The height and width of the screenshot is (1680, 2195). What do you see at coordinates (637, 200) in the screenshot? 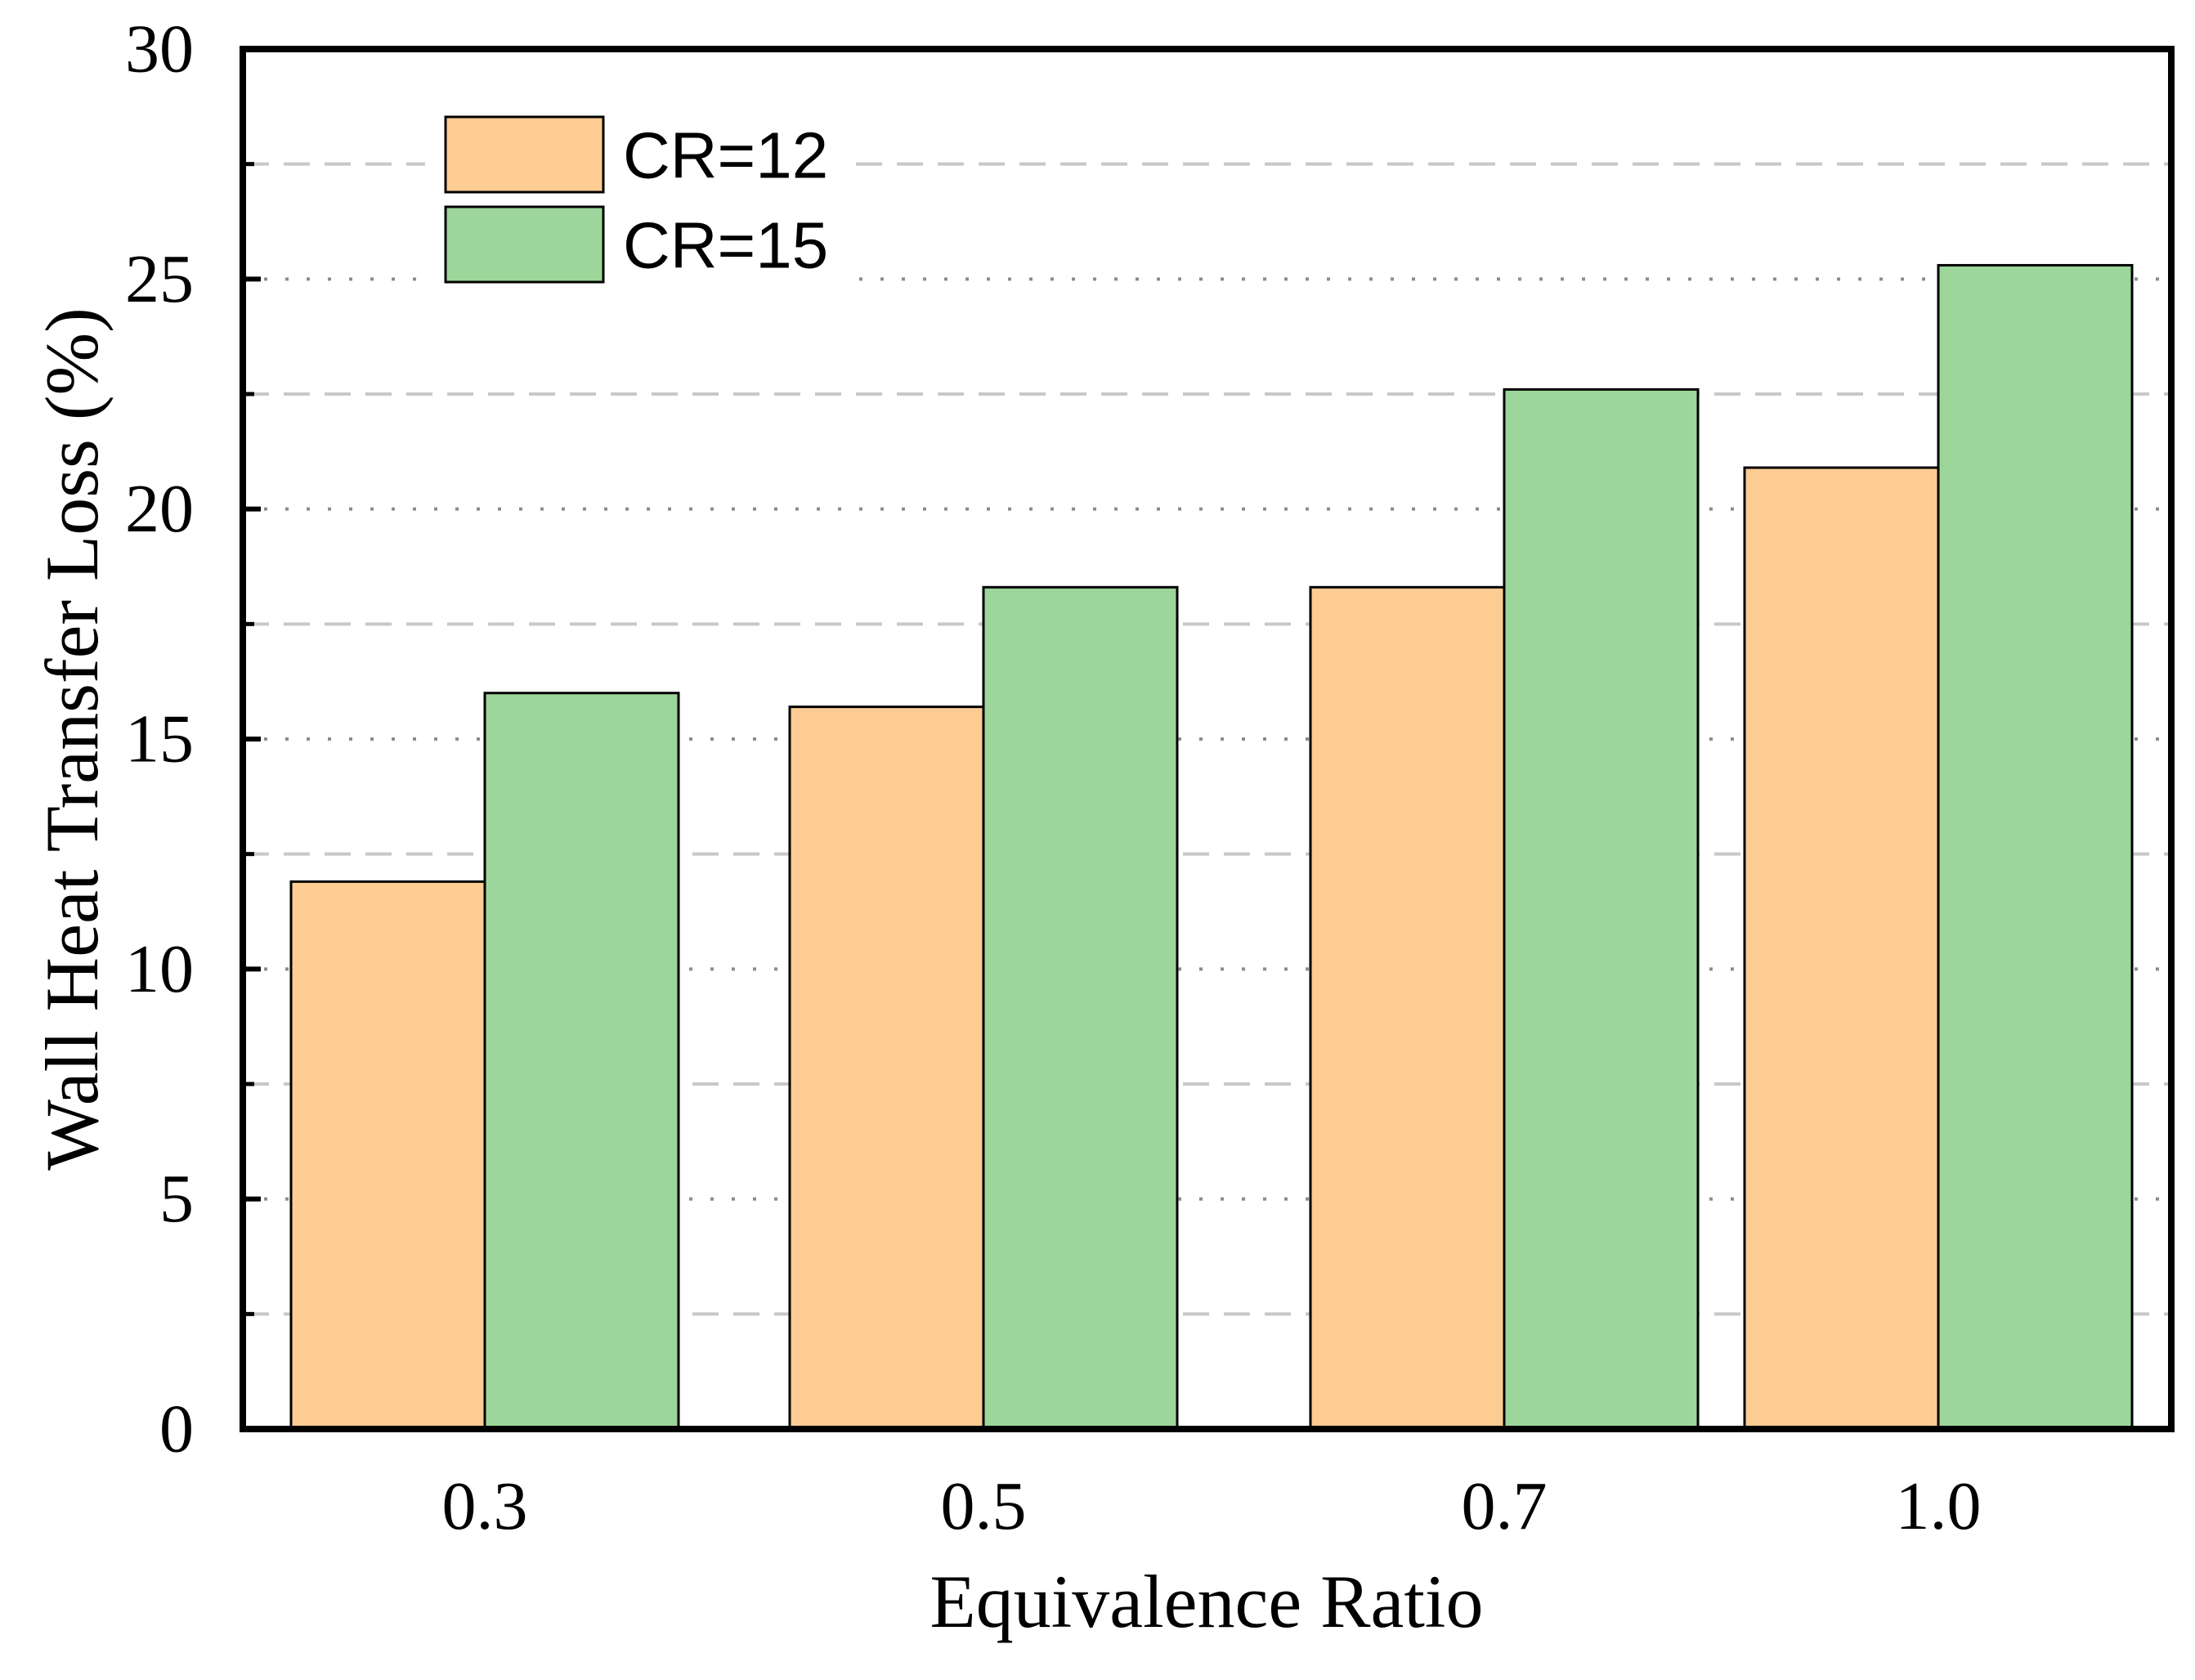
I see `legend: CR=12 CR=15` at bounding box center [637, 200].